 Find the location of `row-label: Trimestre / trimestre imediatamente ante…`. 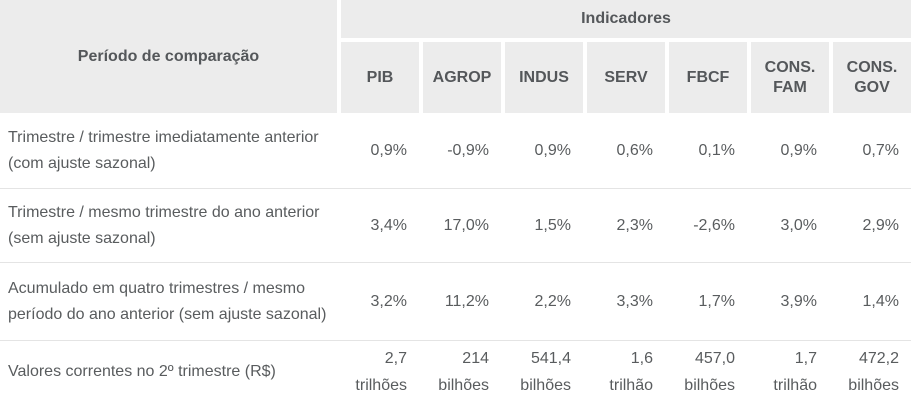

row-label: Trimestre / trimestre imediatamente ante… is located at coordinates (163, 150).